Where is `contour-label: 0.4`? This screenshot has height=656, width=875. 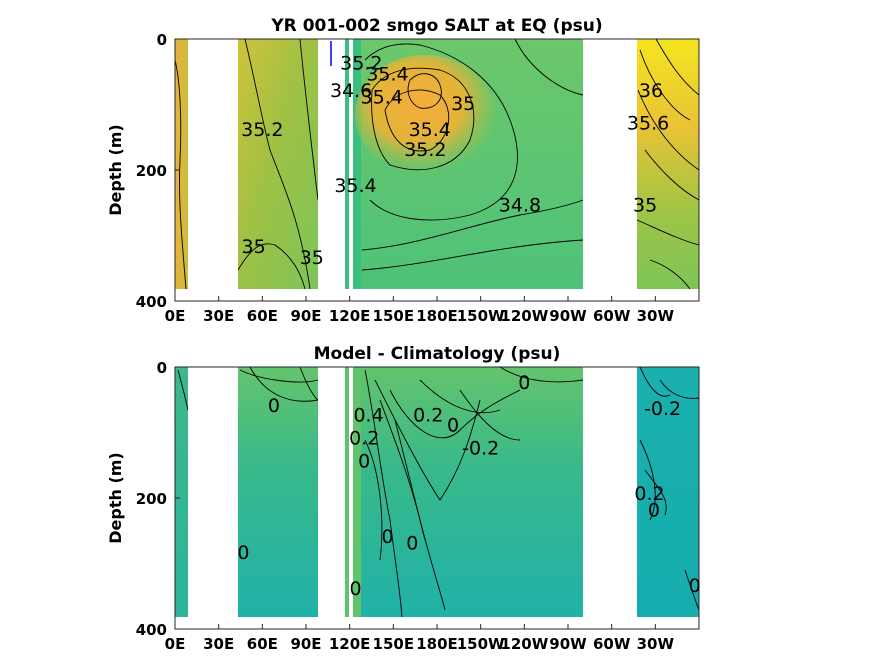 contour-label: 0.4 is located at coordinates (368, 416).